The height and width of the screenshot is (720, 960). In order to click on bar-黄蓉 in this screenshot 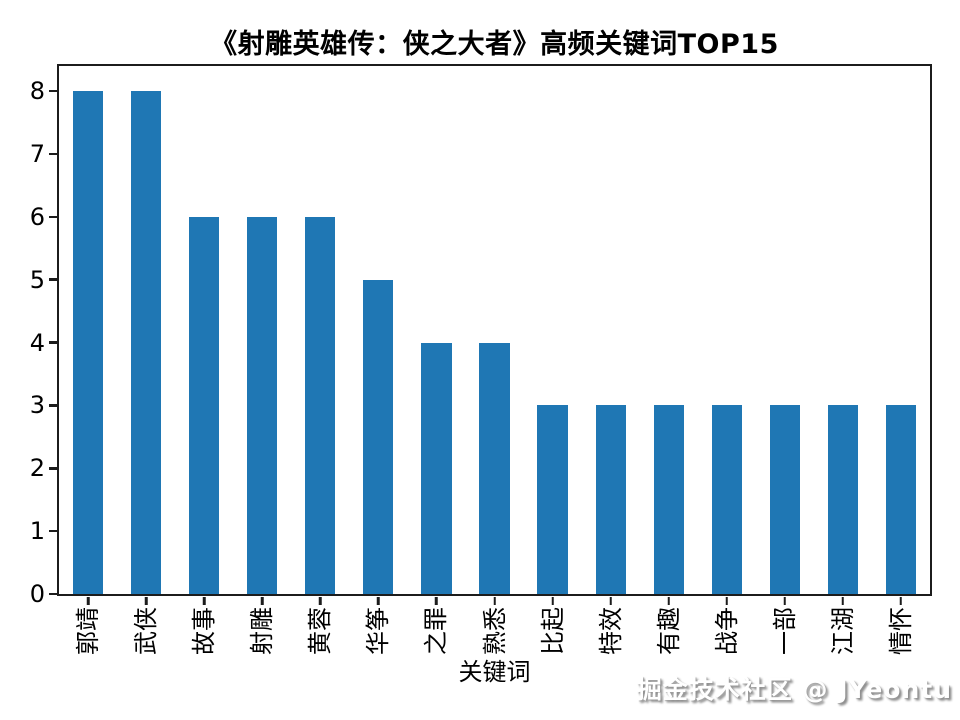, I will do `click(320, 405)`.